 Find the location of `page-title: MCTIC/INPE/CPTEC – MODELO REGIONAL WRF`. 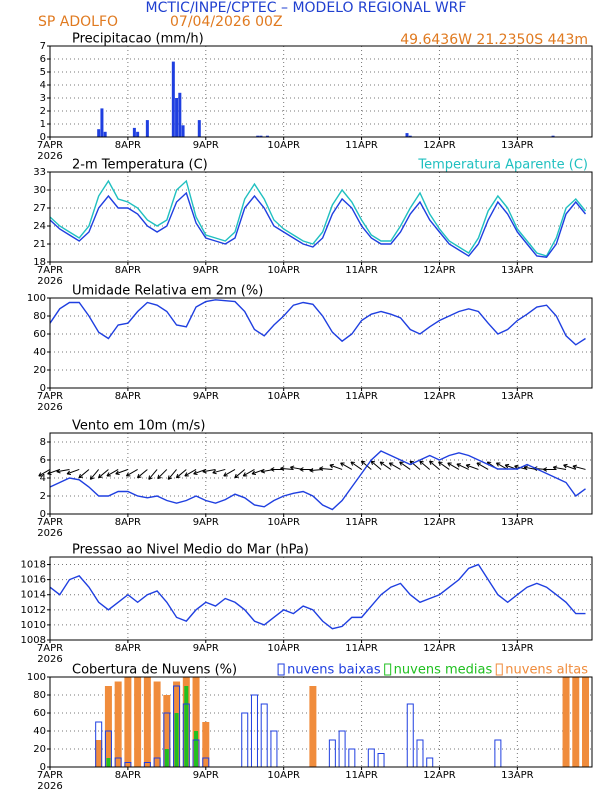

page-title: MCTIC/INPE/CPTEC – MODELO REGIONAL WRF is located at coordinates (306, 8).